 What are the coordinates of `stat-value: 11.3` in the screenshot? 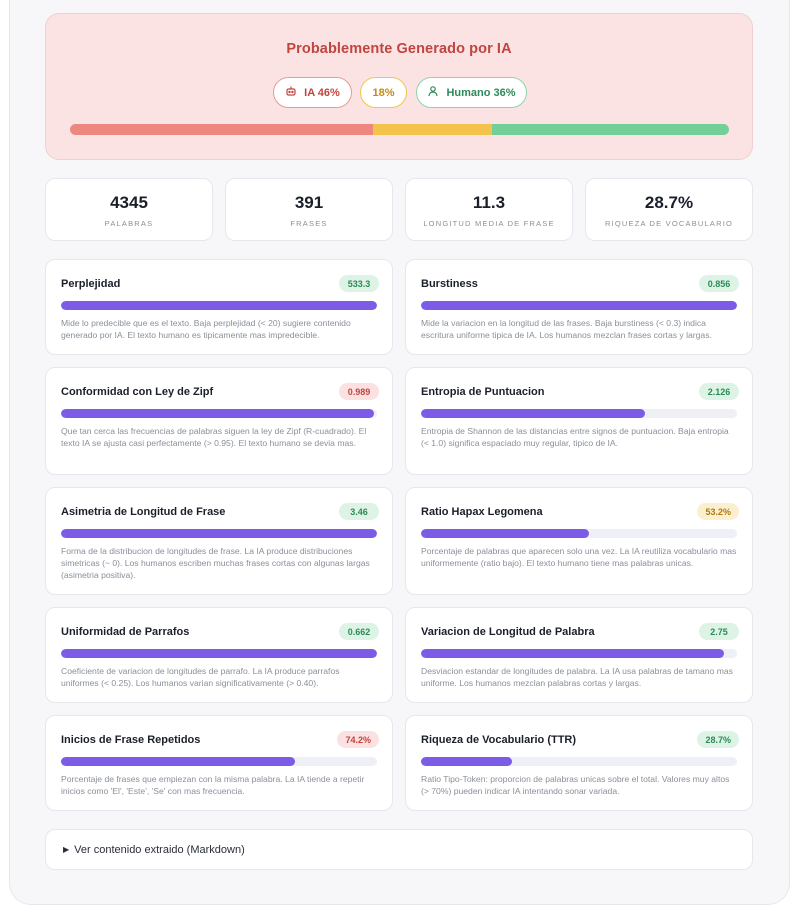 It's located at (489, 202).